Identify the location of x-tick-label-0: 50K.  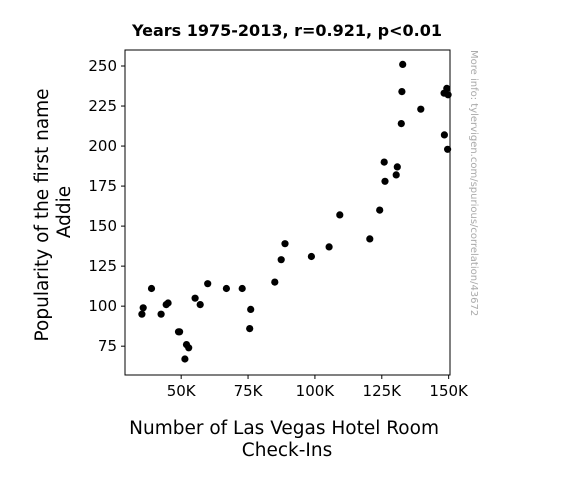
(182, 391).